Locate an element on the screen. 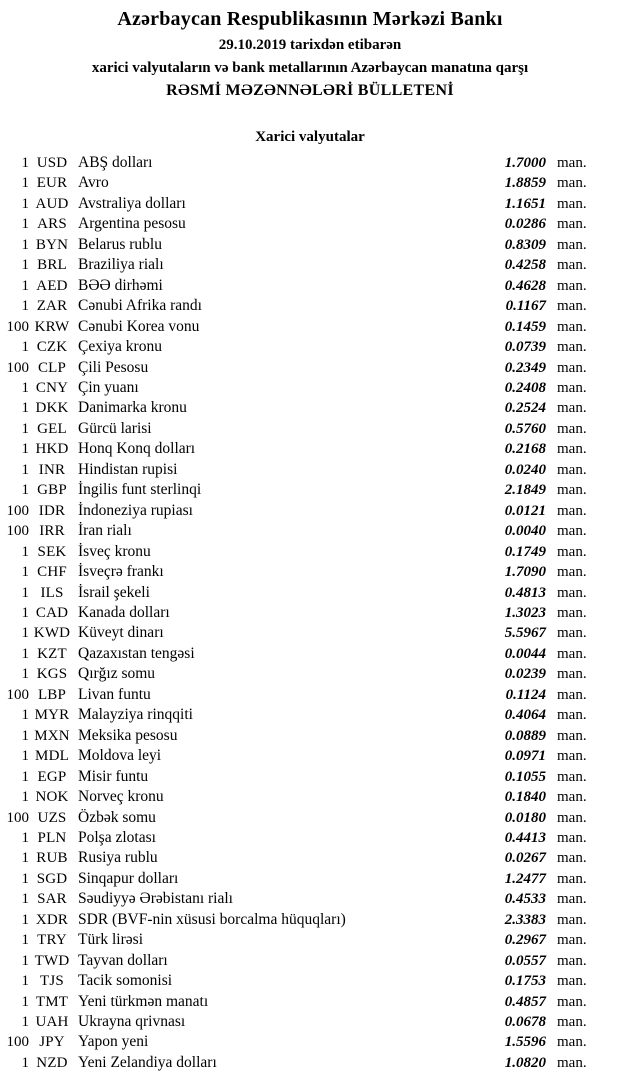 This screenshot has height=1073, width=620. currency-name: Yapon yeni is located at coordinates (113, 1042).